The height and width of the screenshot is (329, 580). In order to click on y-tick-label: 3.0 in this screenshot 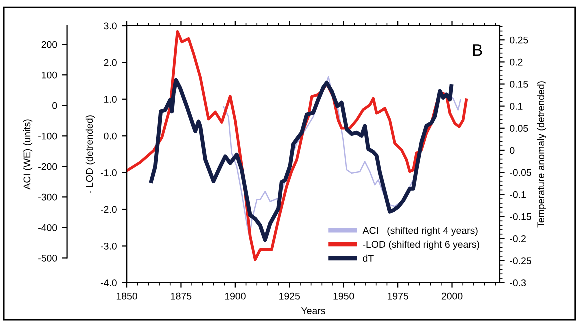, I will do `click(110, 26)`.